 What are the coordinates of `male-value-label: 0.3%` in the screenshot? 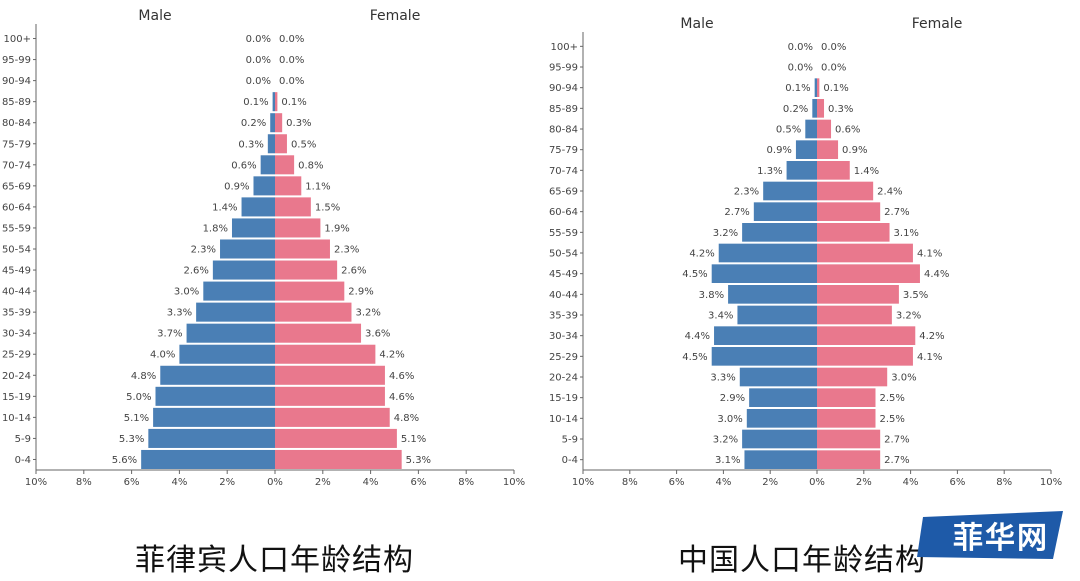 It's located at (250, 144).